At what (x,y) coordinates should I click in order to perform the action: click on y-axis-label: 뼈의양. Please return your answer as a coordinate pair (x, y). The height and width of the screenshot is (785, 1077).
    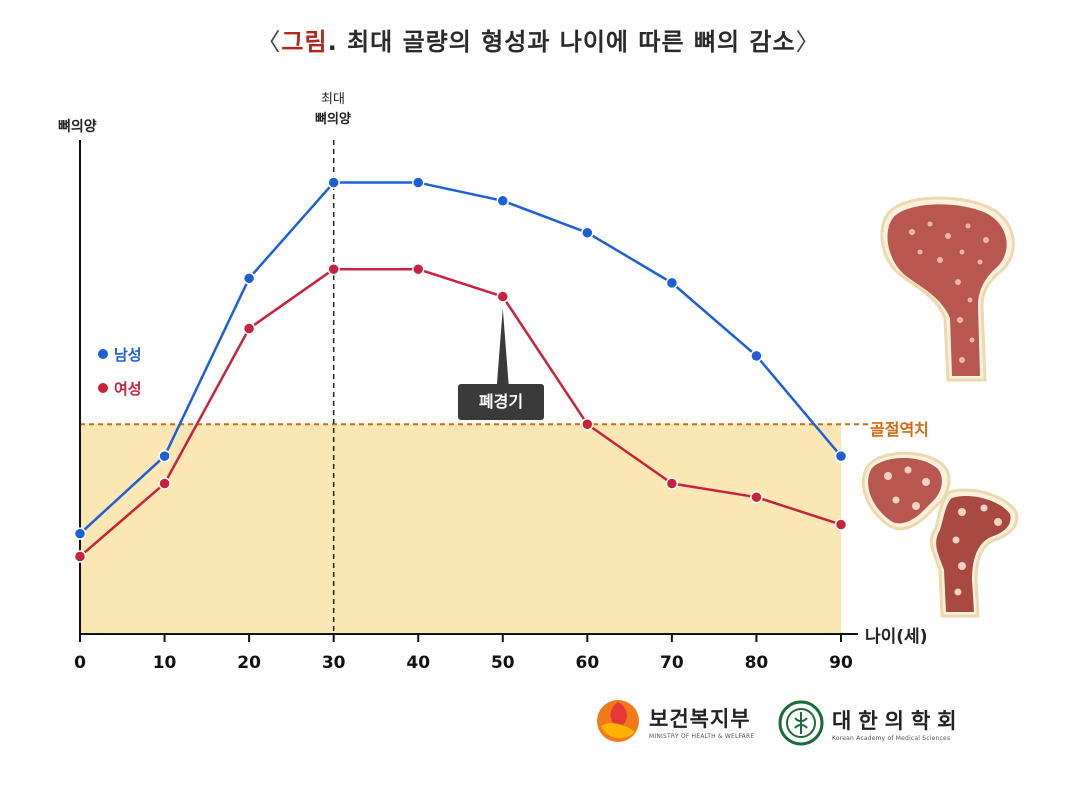
    Looking at the image, I should click on (77, 127).